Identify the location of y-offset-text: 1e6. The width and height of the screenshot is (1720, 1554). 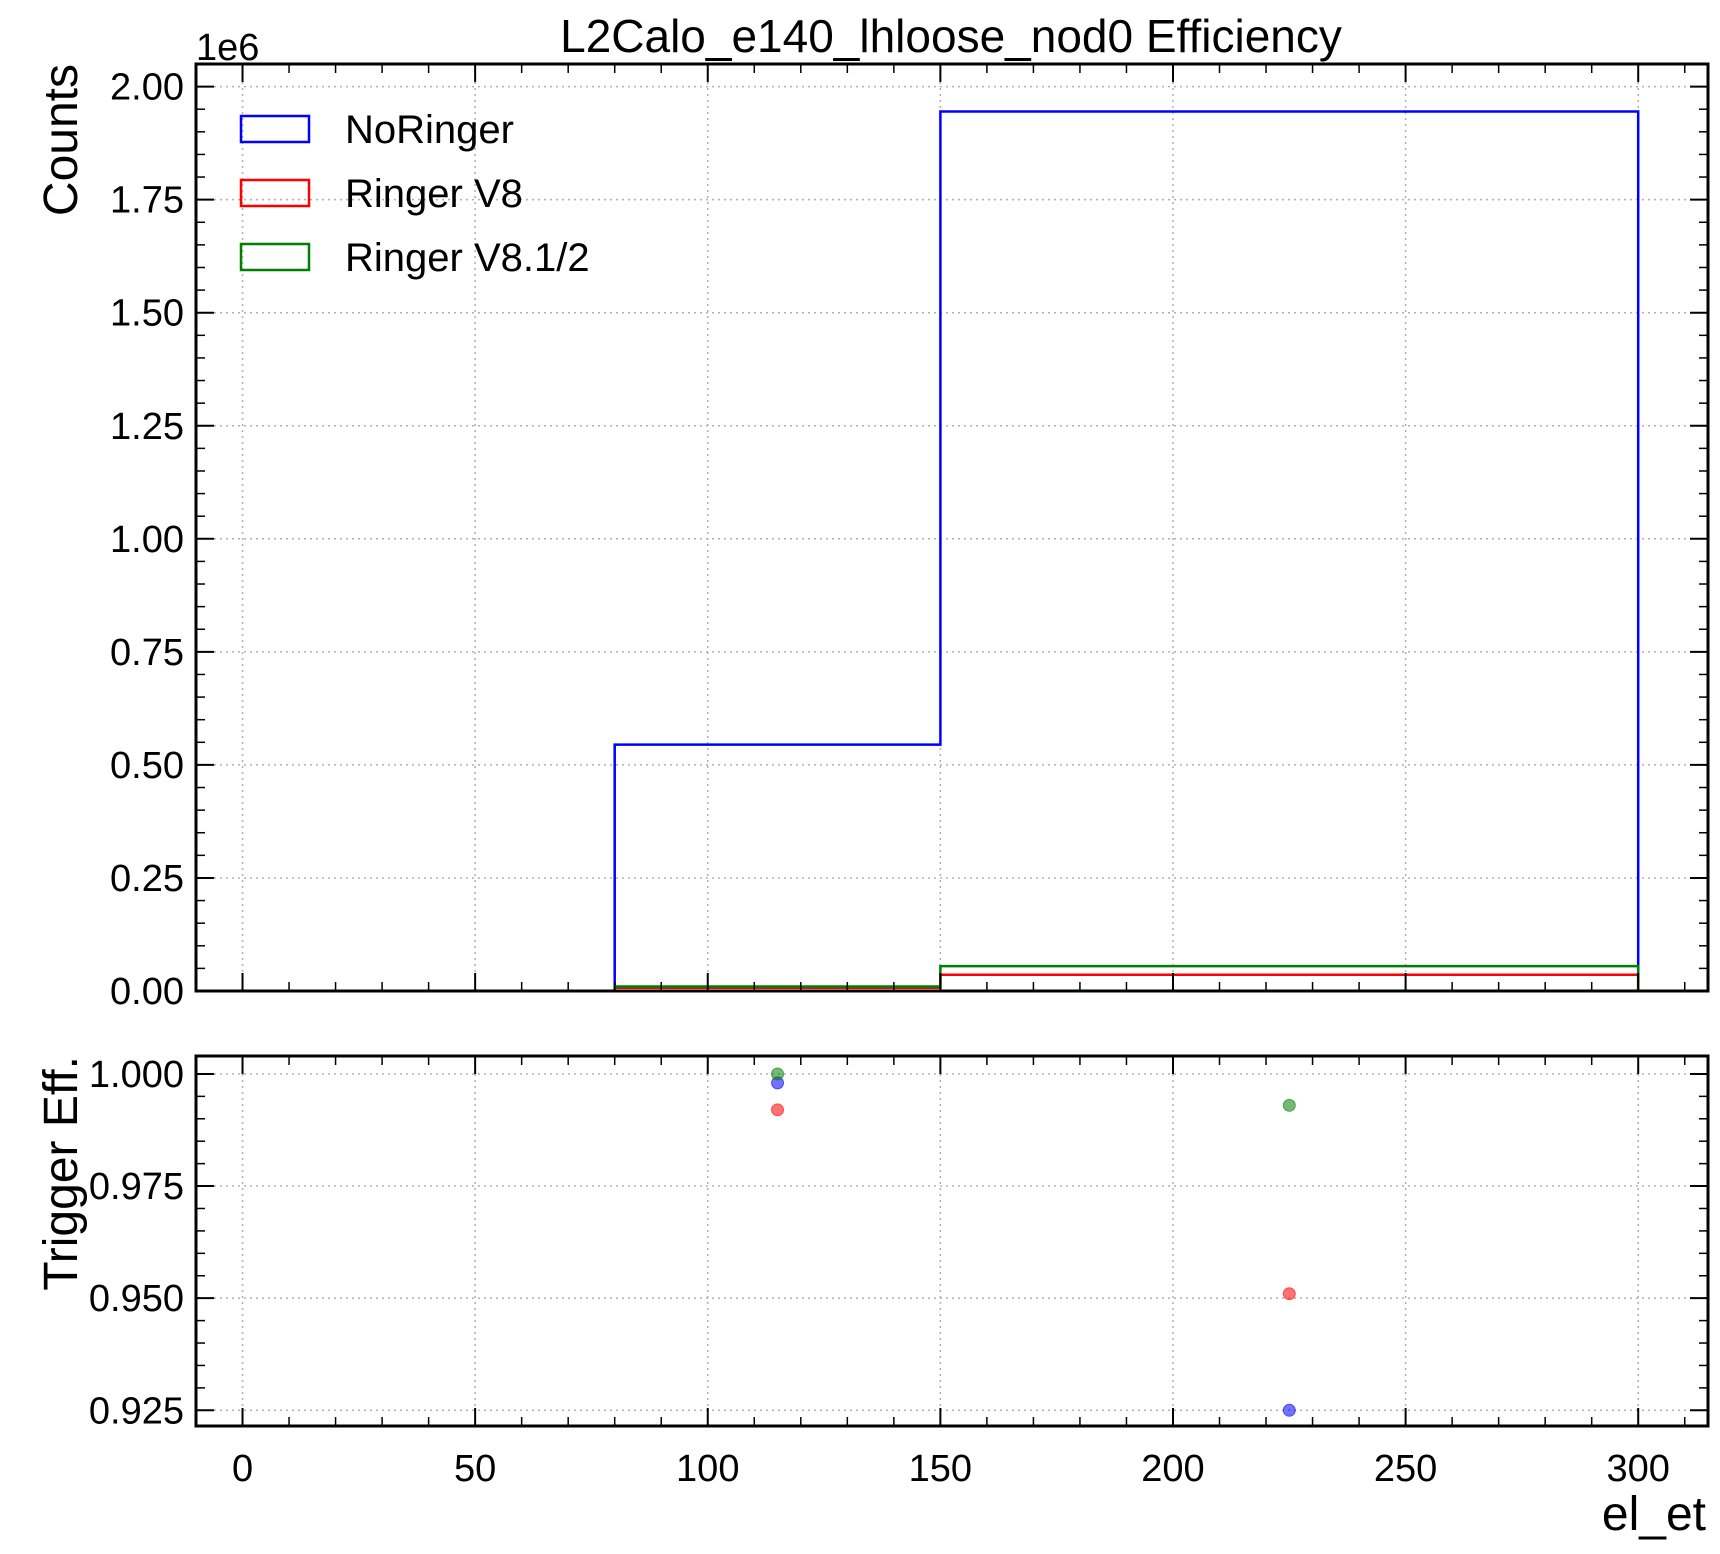
(227, 48).